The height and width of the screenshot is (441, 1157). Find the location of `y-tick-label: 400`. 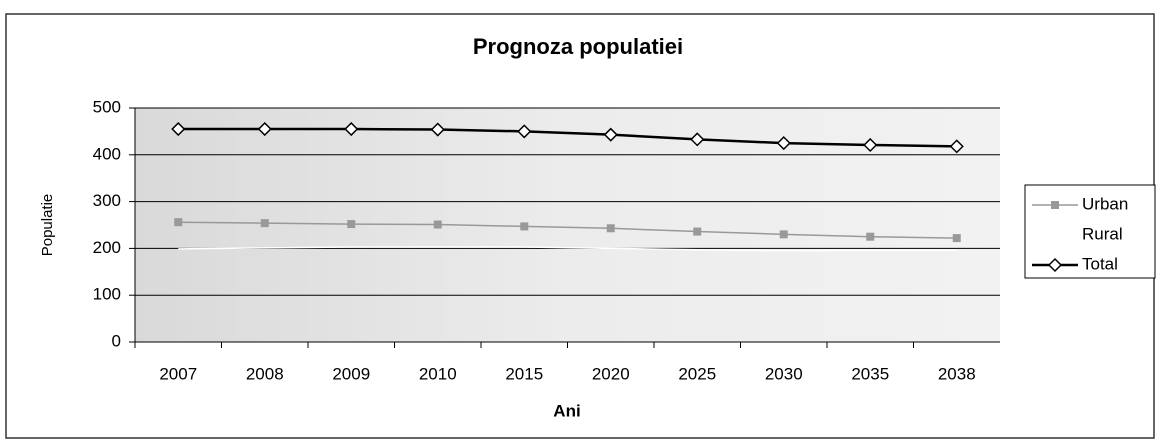

y-tick-label: 400 is located at coordinates (107, 153).